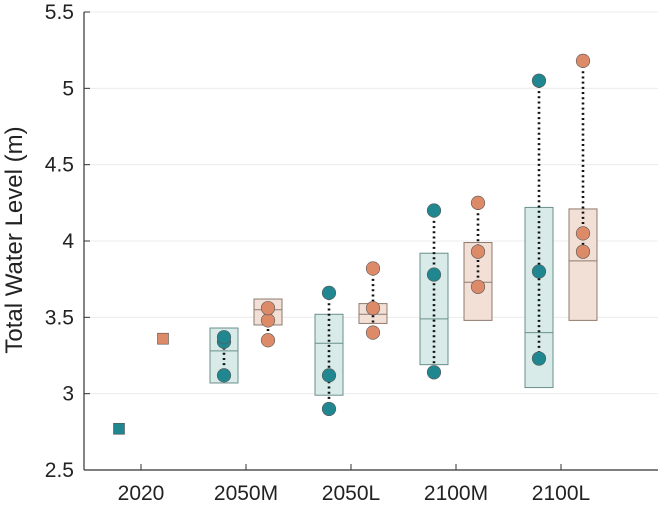 This screenshot has width=664, height=528. I want to click on y-tick-label: 5.5, so click(59, 12).